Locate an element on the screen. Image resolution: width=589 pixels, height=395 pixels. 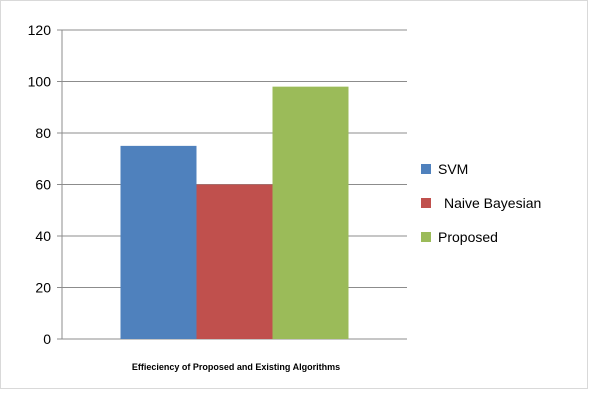
legend-item: Proposed is located at coordinates (459, 237).